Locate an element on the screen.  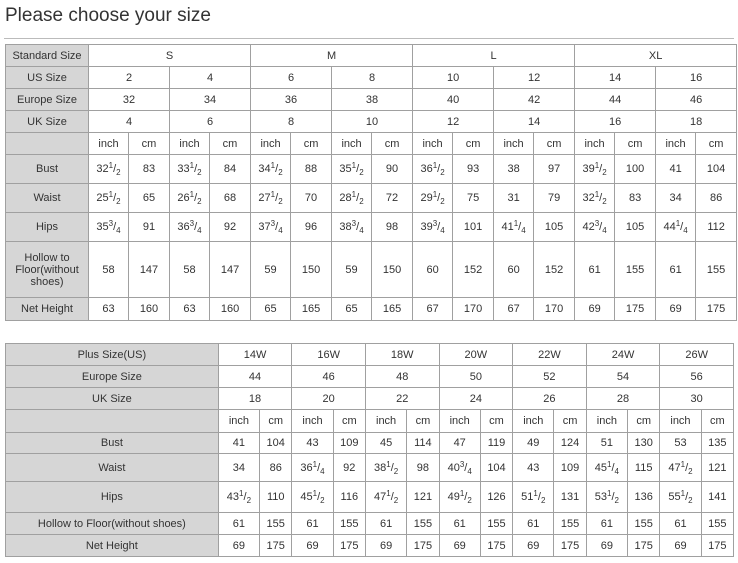
table-cell: 351/2 is located at coordinates (352, 169).